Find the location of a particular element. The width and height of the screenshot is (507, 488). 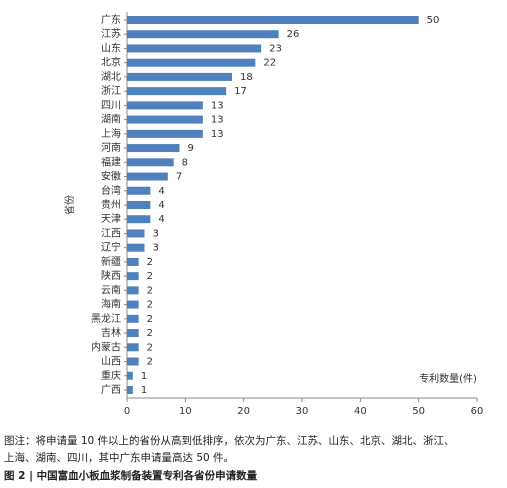

y-tick-label: 江西 is located at coordinates (111, 233).